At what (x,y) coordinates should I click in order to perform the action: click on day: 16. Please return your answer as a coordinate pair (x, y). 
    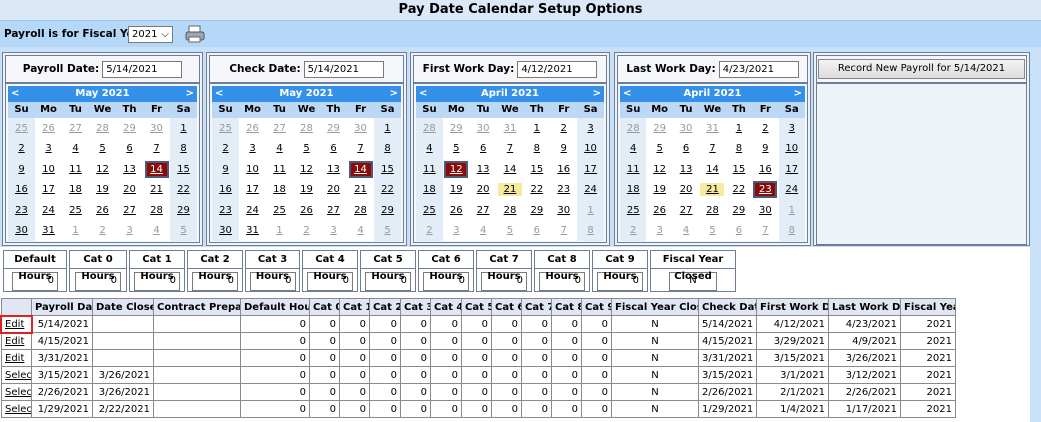
    Looking at the image, I should click on (225, 190).